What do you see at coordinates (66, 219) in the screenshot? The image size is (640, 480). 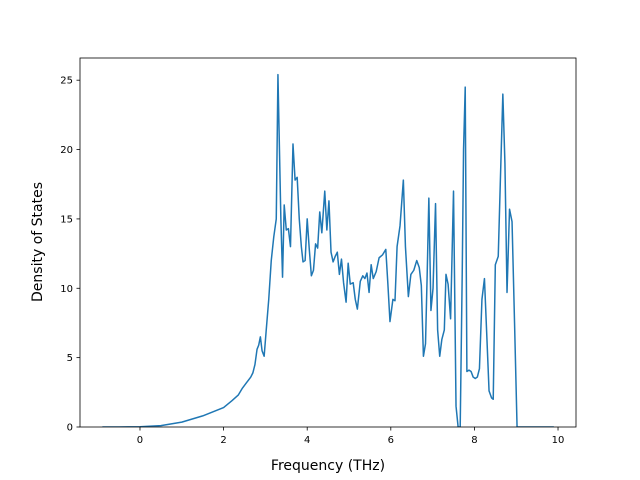 I see `y-tick-label: 15` at bounding box center [66, 219].